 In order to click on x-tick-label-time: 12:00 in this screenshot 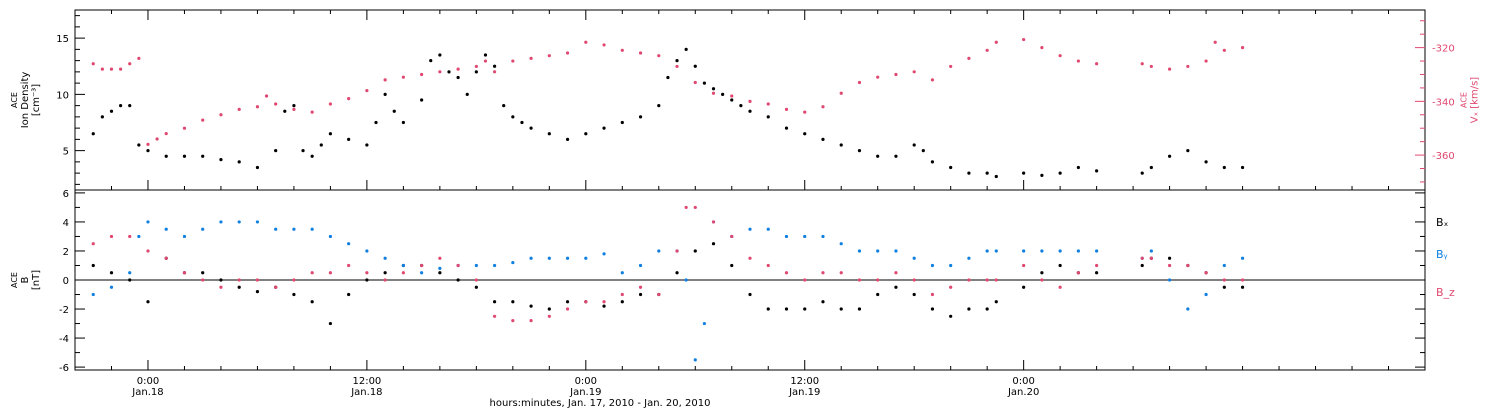, I will do `click(366, 381)`.